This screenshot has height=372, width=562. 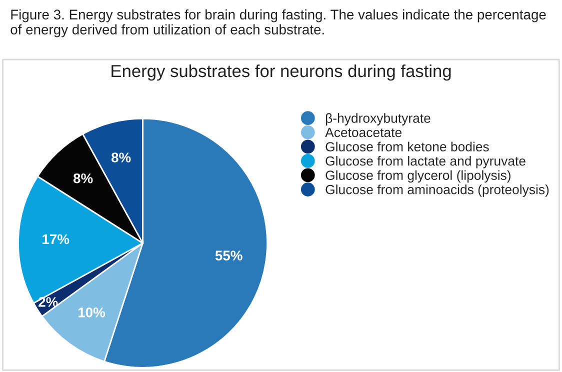 What do you see at coordinates (418, 176) in the screenshot?
I see `legend-label: Glucose from glycerol (lipolysis)` at bounding box center [418, 176].